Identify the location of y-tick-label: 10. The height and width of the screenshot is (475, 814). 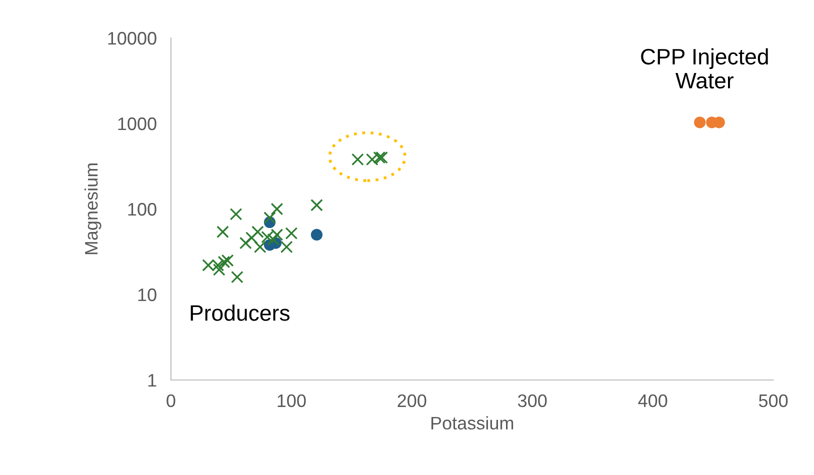
(147, 295).